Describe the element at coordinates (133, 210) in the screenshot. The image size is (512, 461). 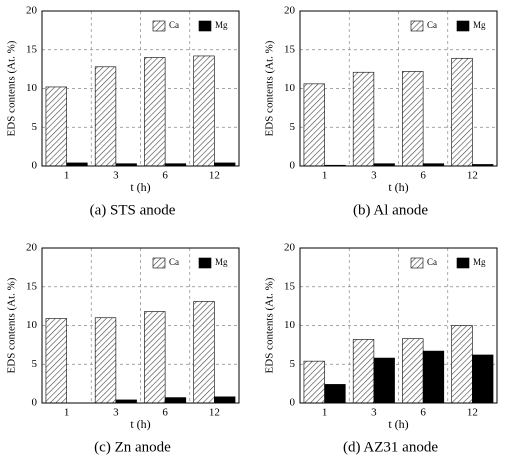
I see `caption: (a) STS anode` at that location.